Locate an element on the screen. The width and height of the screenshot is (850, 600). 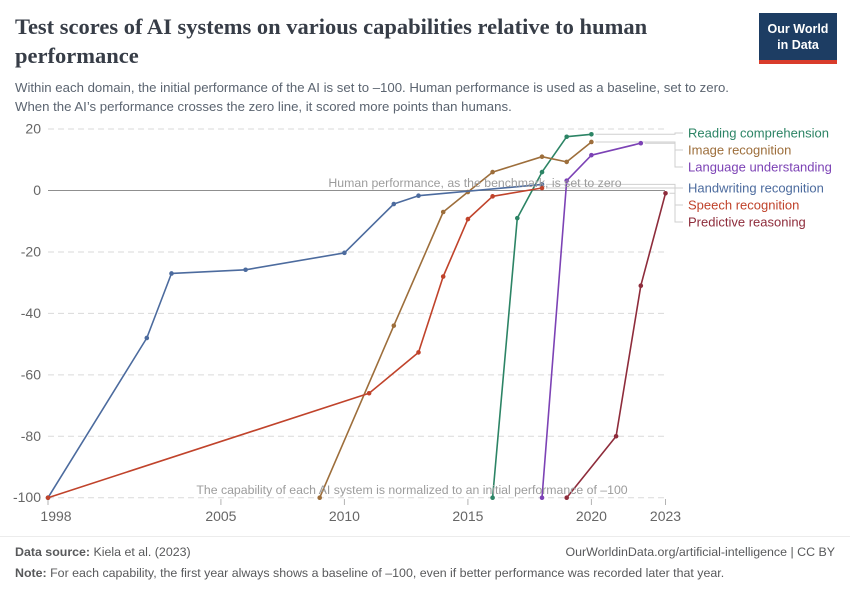
owid-logo-line1: Our World is located at coordinates (798, 29).